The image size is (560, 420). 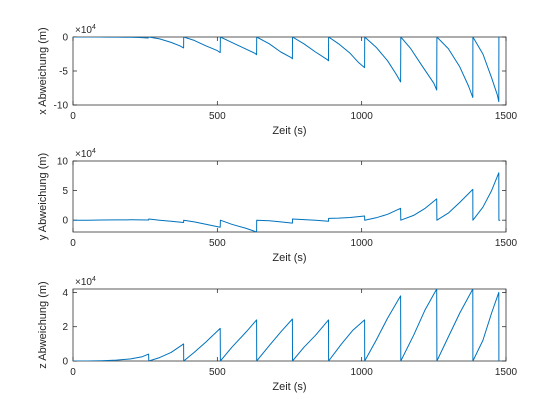 I want to click on y-tick-label: -5, so click(x=63, y=72).